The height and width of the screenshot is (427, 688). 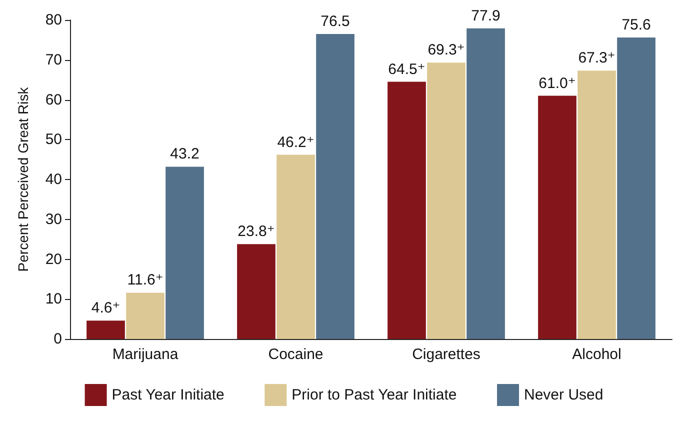 What do you see at coordinates (335, 21) in the screenshot?
I see `data-label: 76.5` at bounding box center [335, 21].